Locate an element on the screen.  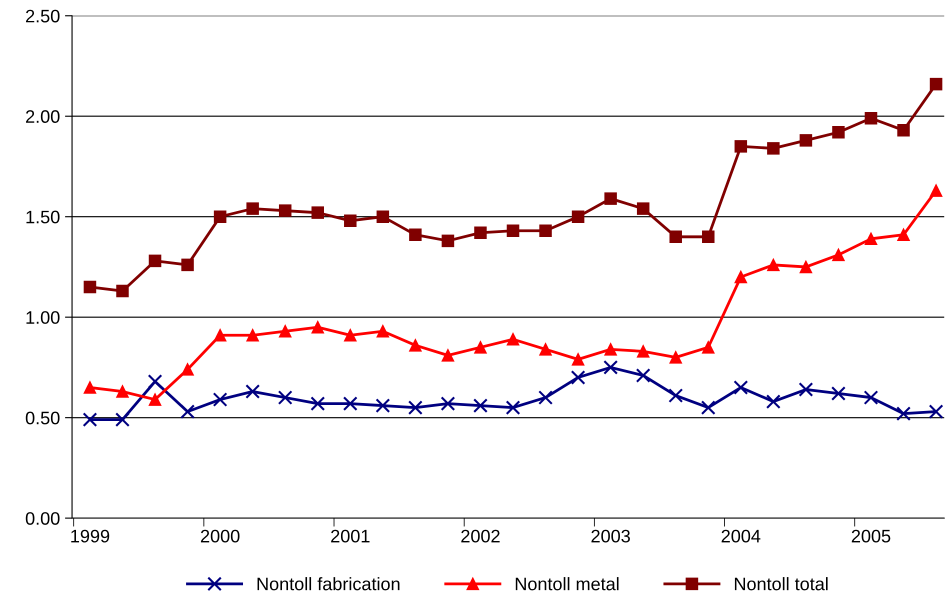
legend-label: Nontoll metal is located at coordinates (567, 583).